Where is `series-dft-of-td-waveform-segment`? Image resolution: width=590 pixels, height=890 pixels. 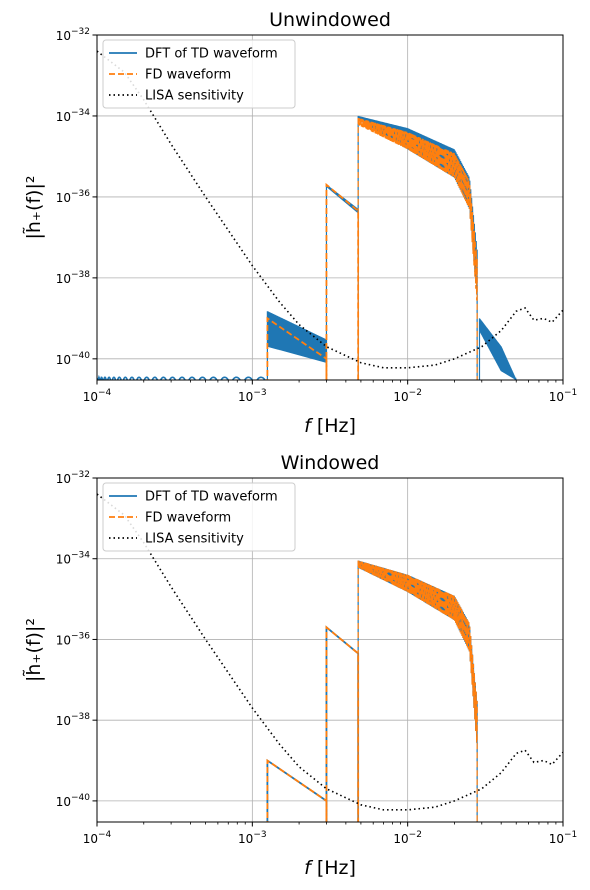
series-dft-of-td-waveform-segment is located at coordinates (342, 723).